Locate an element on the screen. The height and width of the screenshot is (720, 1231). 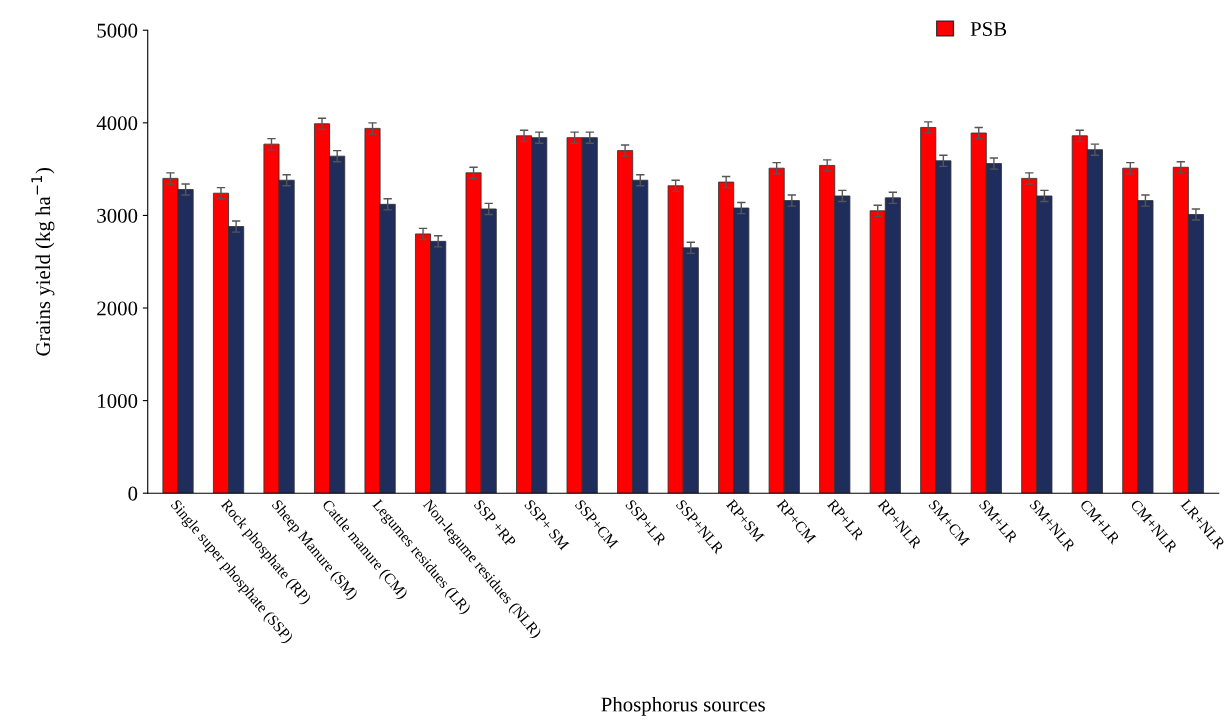
y-tick-label: 5000 is located at coordinates (117, 30).